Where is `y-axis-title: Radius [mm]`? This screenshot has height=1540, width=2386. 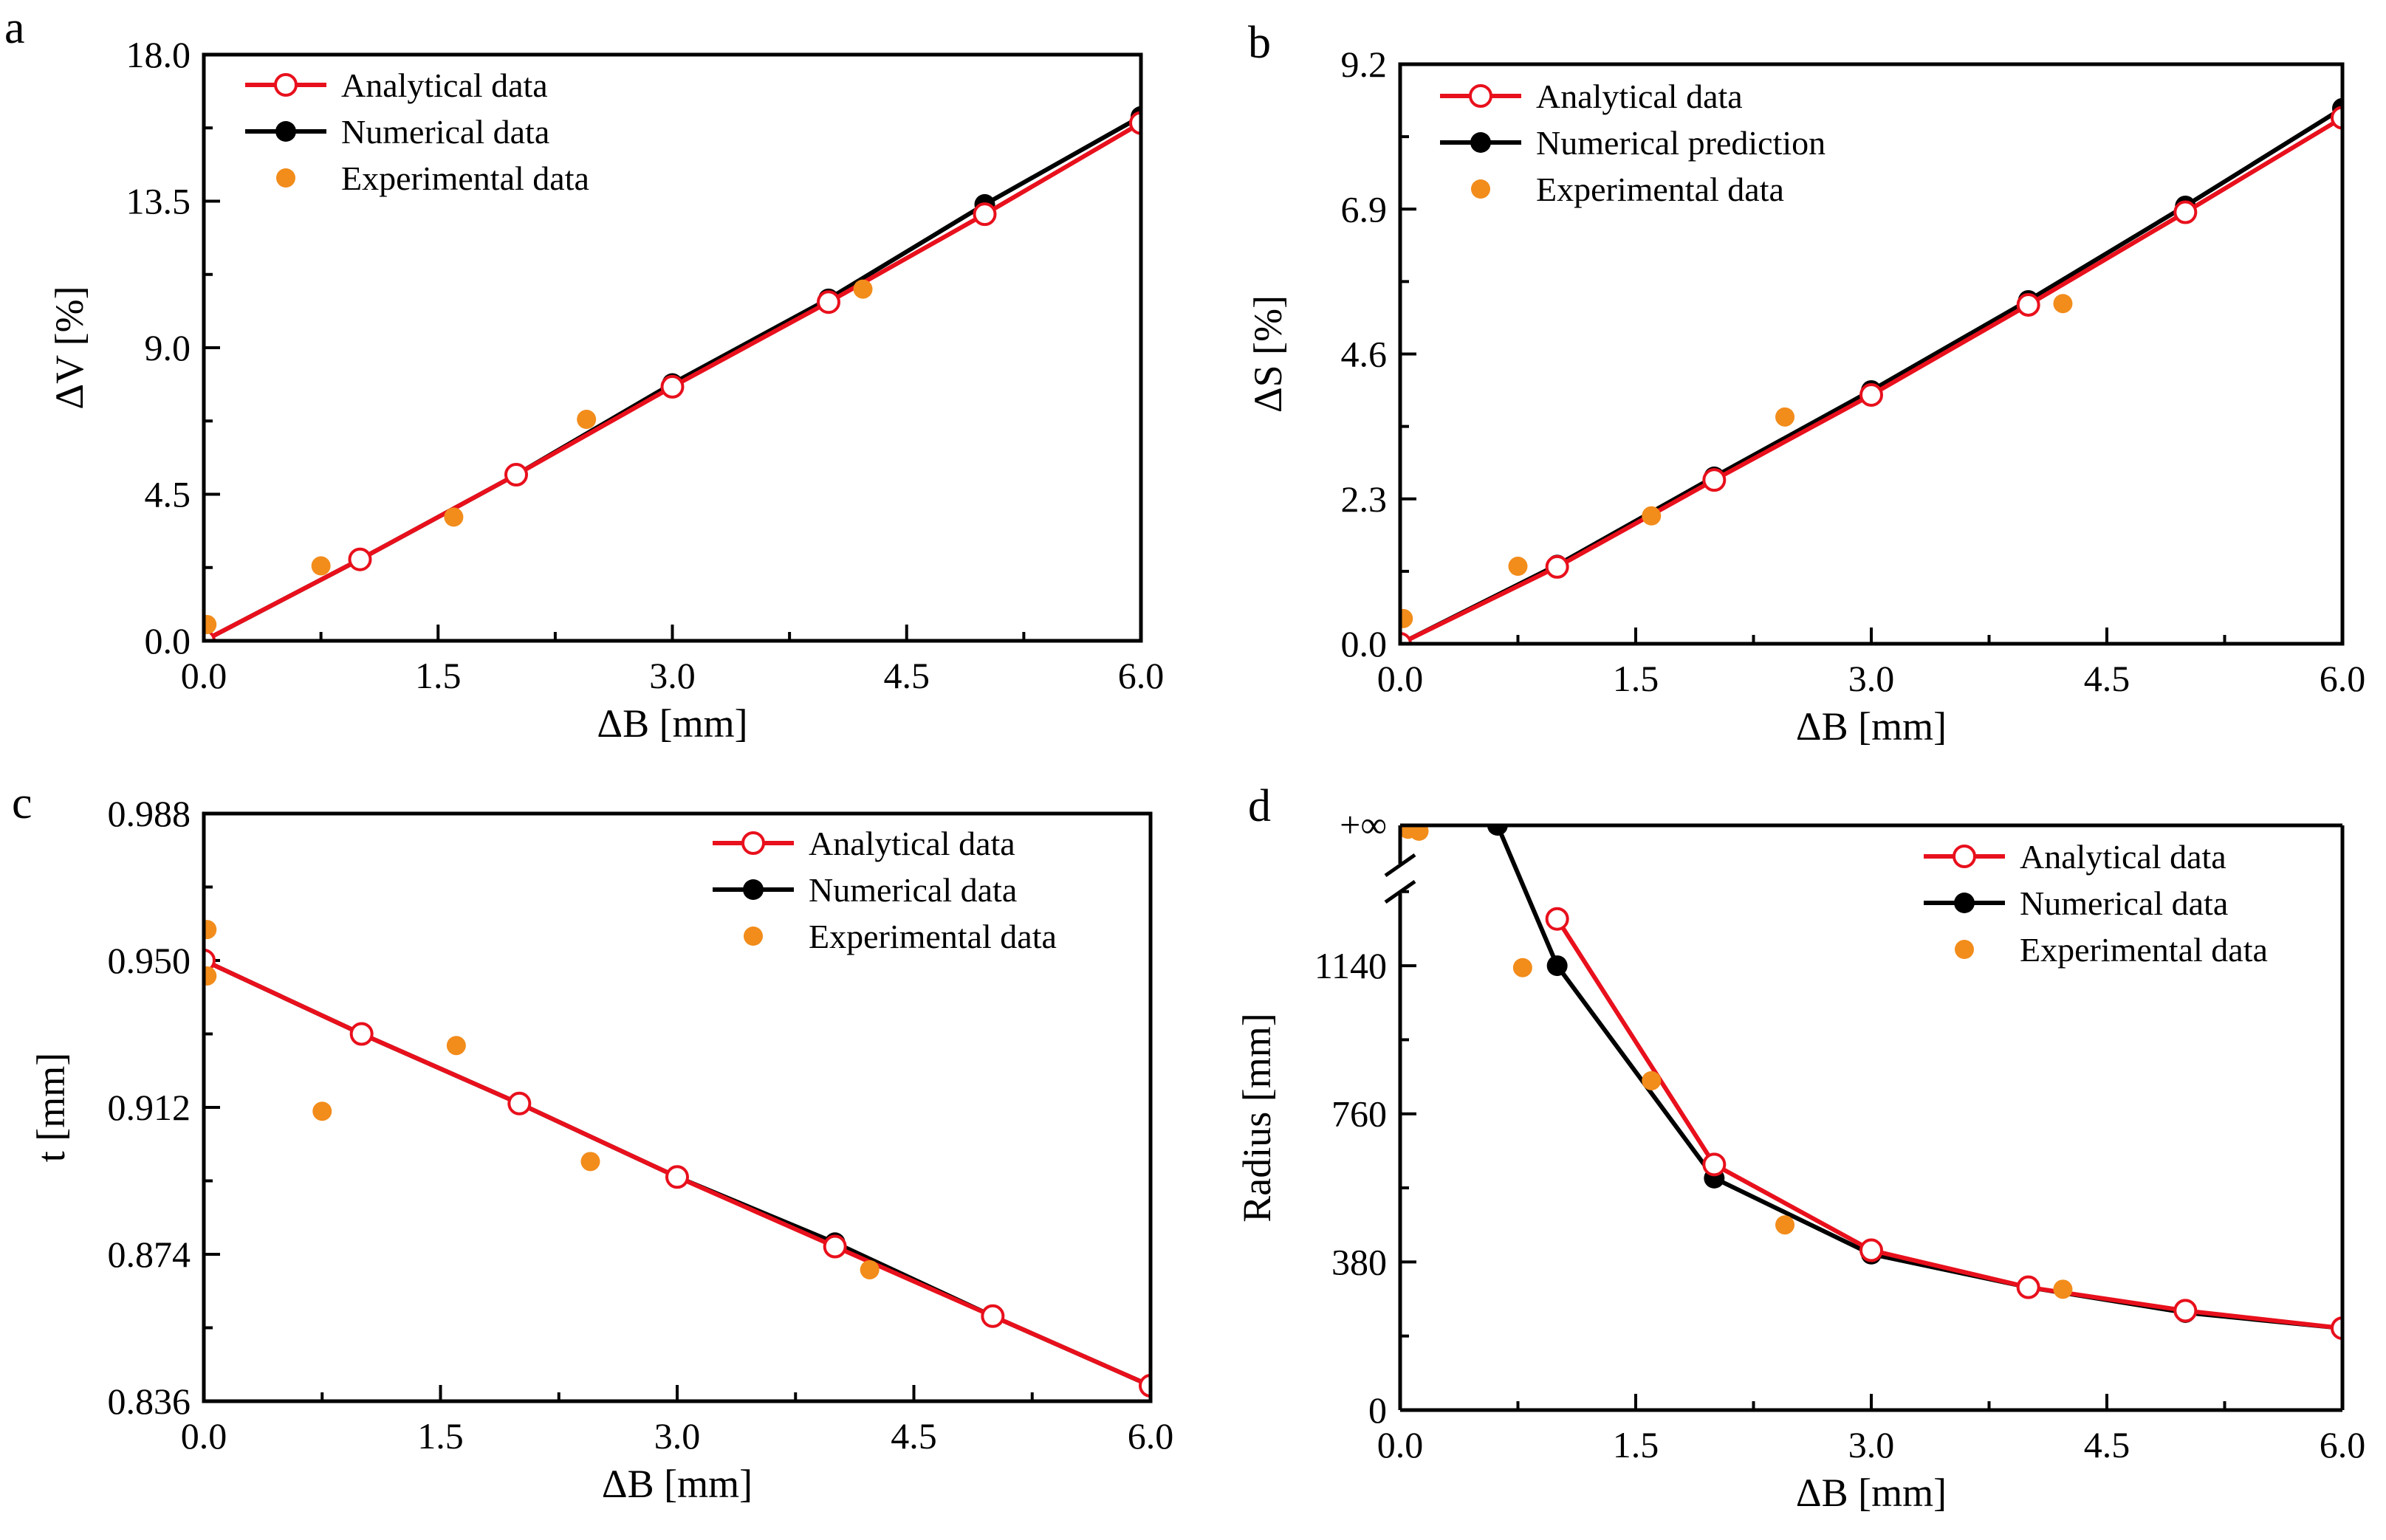
y-axis-title: Radius [mm] is located at coordinates (1257, 1117).